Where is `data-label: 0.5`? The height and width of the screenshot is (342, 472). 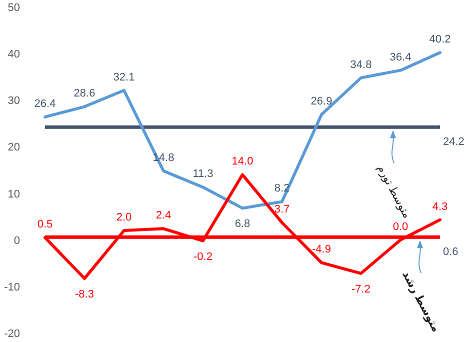 data-label: 0.5 is located at coordinates (45, 224).